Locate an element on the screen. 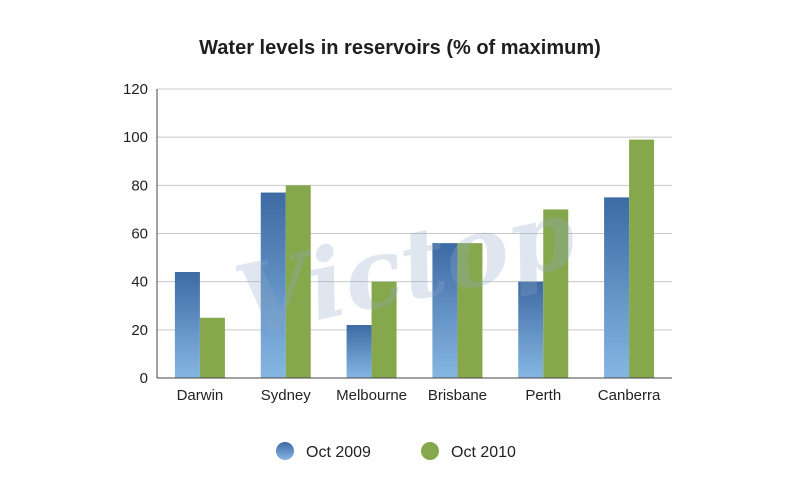 The height and width of the screenshot is (498, 800). bar-sydney-oct-2009 is located at coordinates (273, 285).